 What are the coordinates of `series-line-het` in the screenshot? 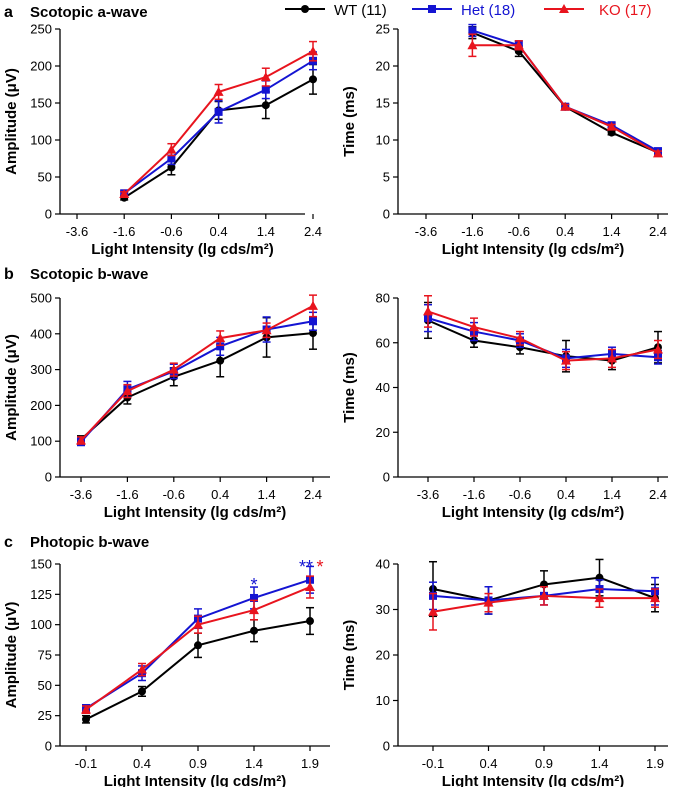 It's located at (565, 90).